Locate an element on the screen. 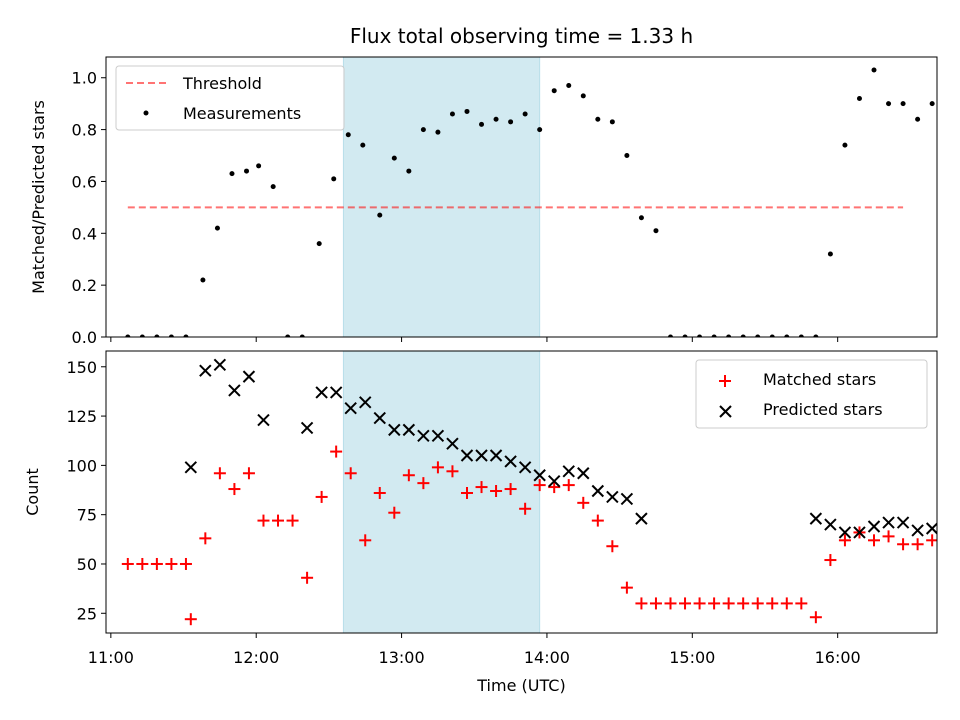  y-tick-label: 100 is located at coordinates (81, 465).